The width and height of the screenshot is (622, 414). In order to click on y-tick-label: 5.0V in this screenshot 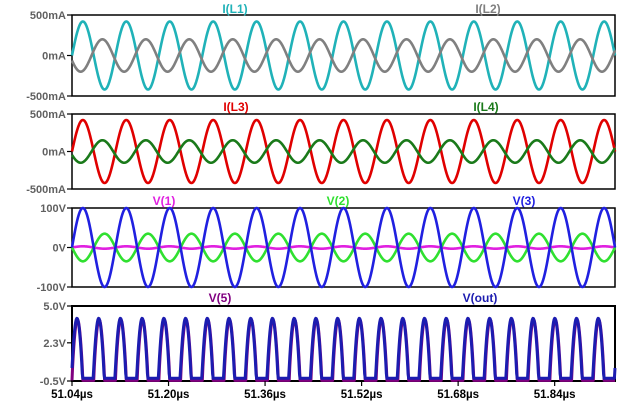, I will do `click(54, 307)`.